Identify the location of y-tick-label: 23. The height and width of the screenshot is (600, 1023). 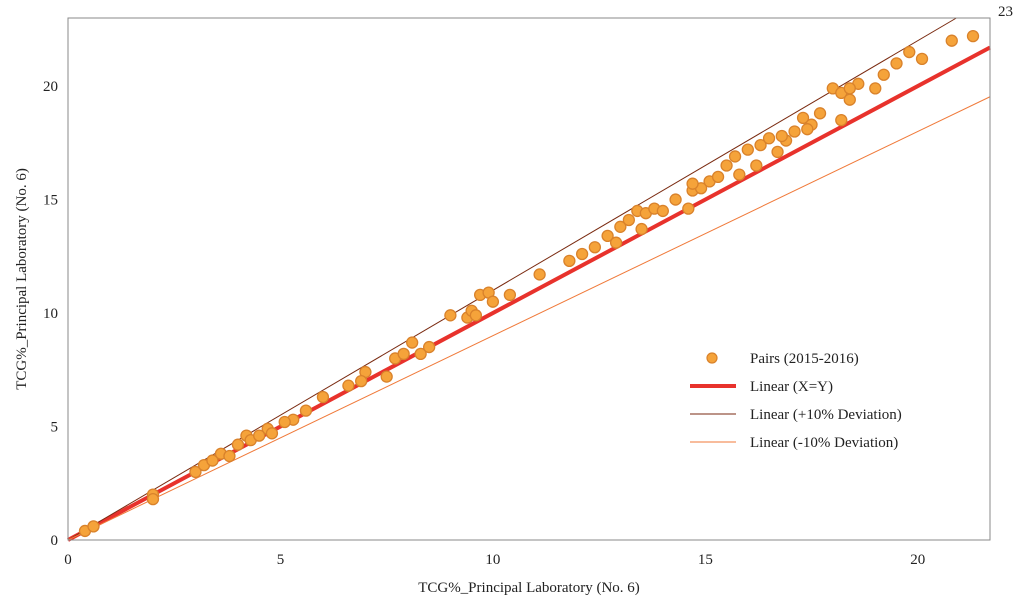
(1005, 12).